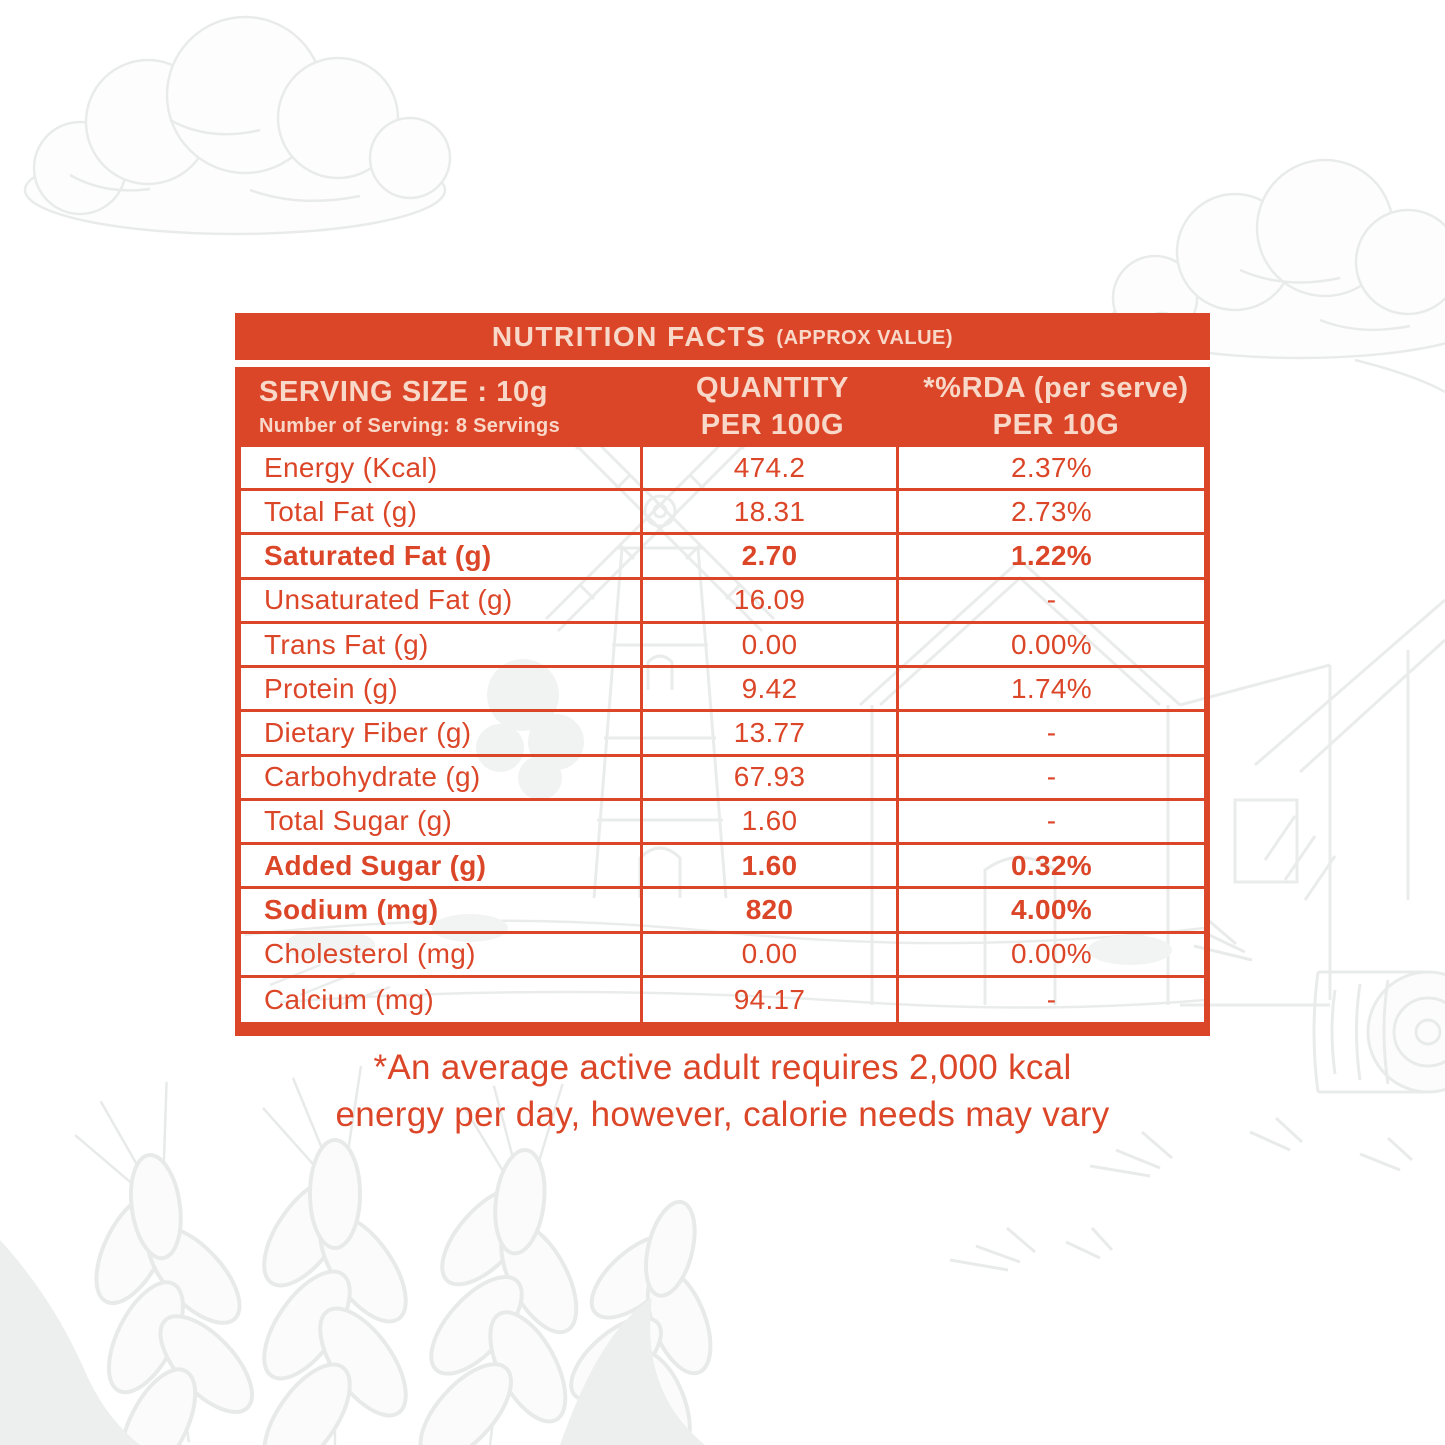 This screenshot has width=1445, height=1445. I want to click on table-row: Saturated Fat (g) 2.70 1.22%, so click(722, 557).